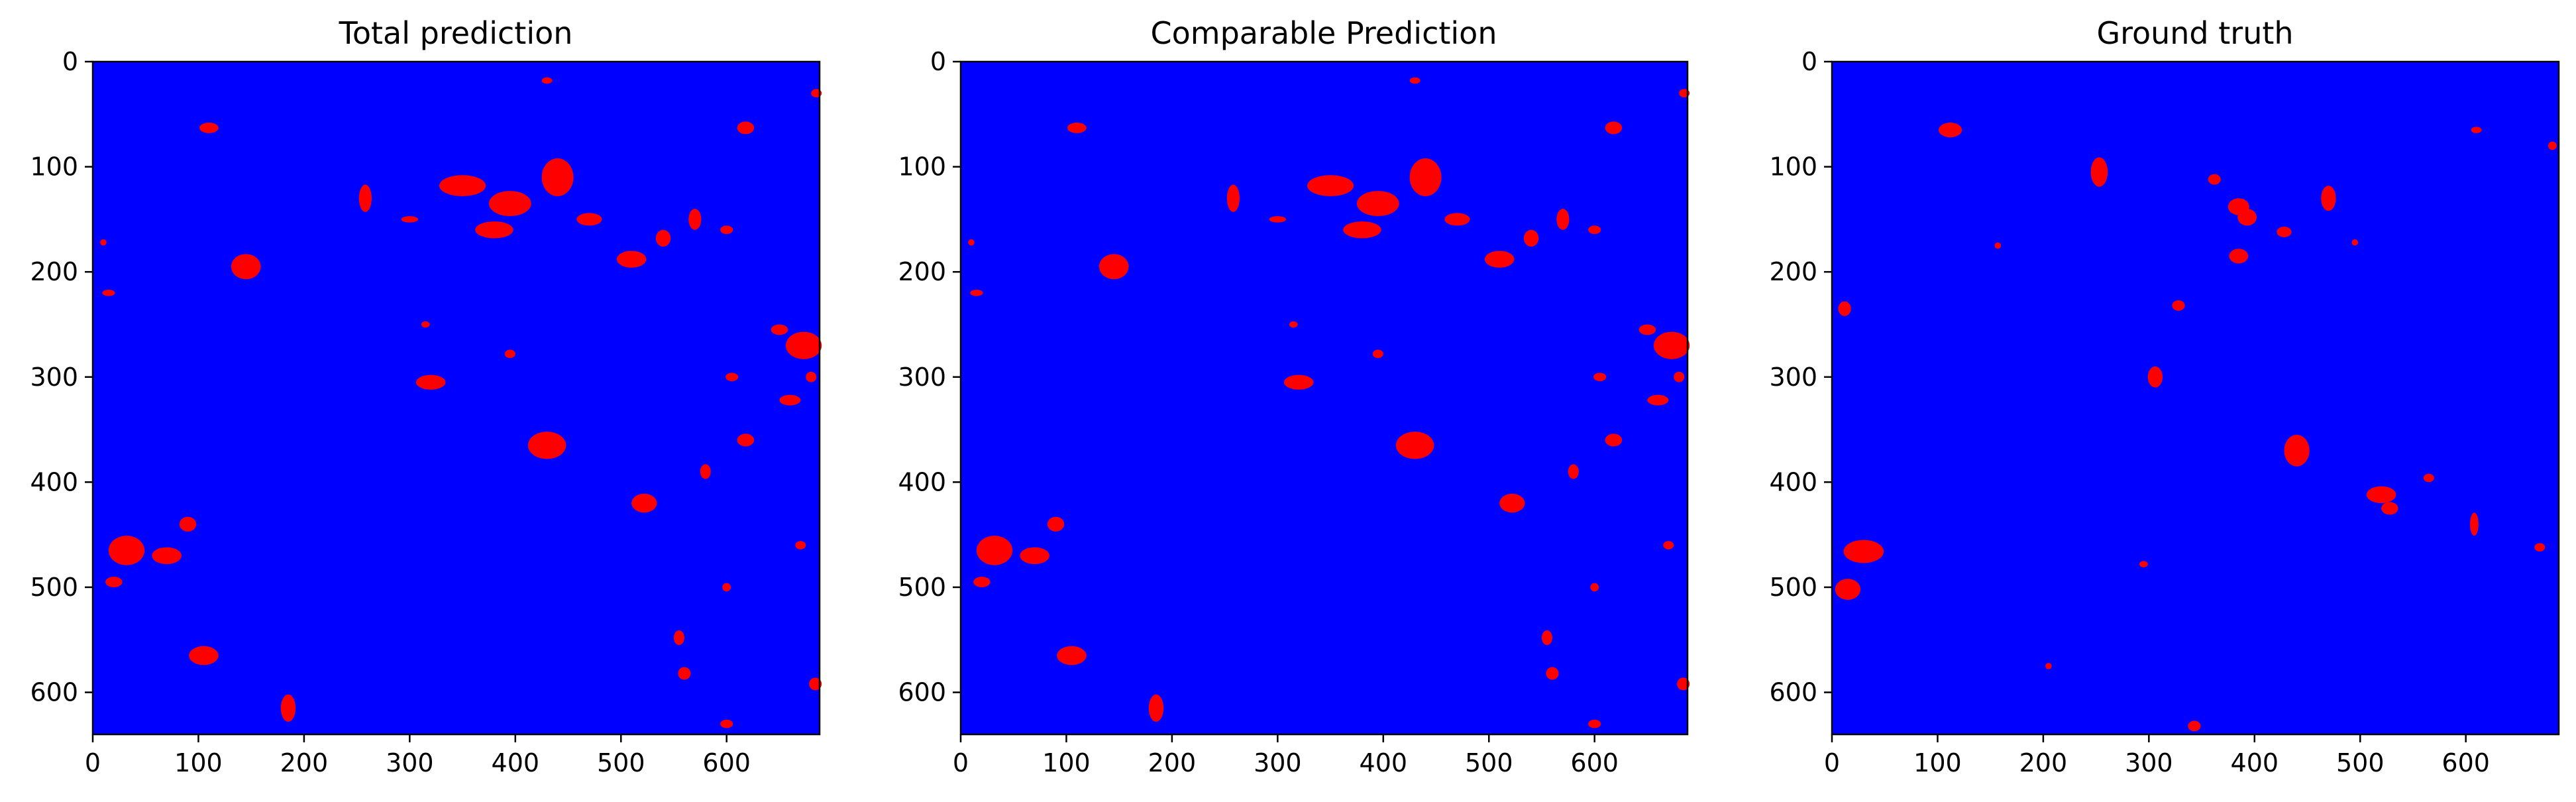 The width and height of the screenshot is (2576, 802). I want to click on y-tick-label: 100, so click(922, 167).